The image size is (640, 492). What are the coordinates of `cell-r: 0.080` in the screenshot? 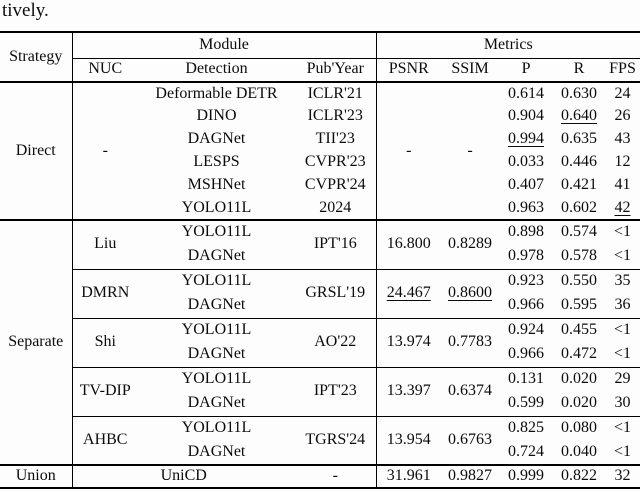 It's located at (579, 428).